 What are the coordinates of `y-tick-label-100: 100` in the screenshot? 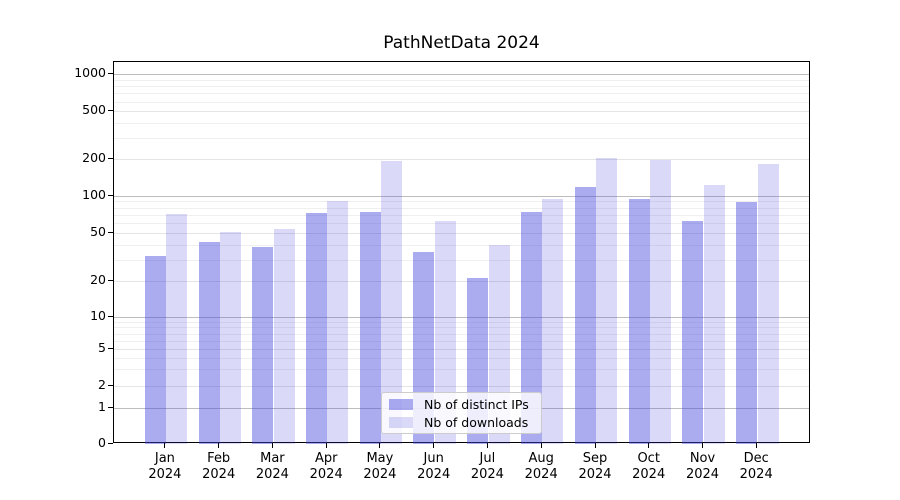 It's located at (94, 194).